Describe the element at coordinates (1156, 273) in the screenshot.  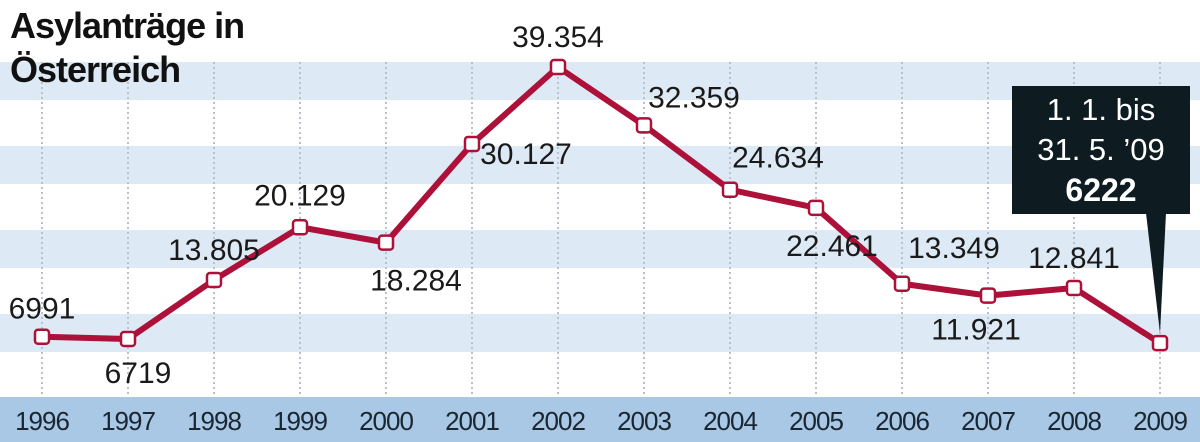
I see `callout-pointer` at that location.